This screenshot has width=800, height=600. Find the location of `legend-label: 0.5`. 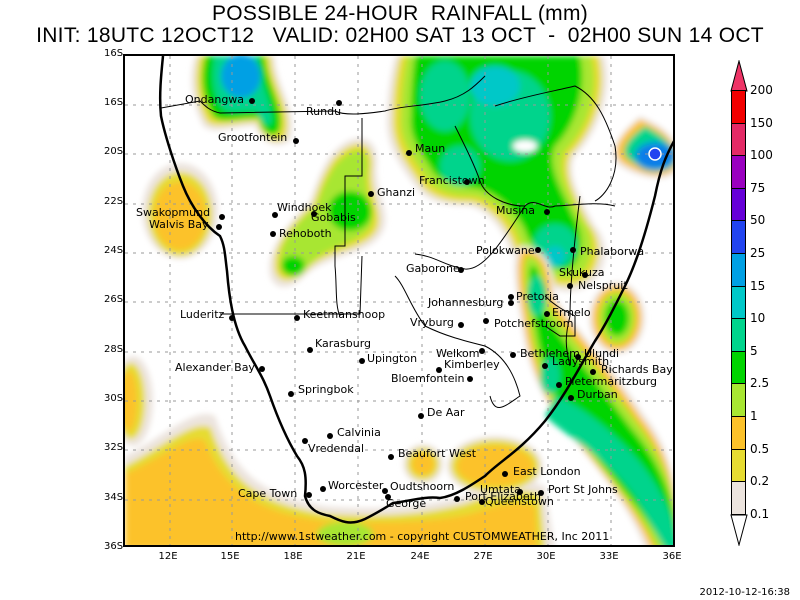

legend-label: 0.5 is located at coordinates (760, 448).